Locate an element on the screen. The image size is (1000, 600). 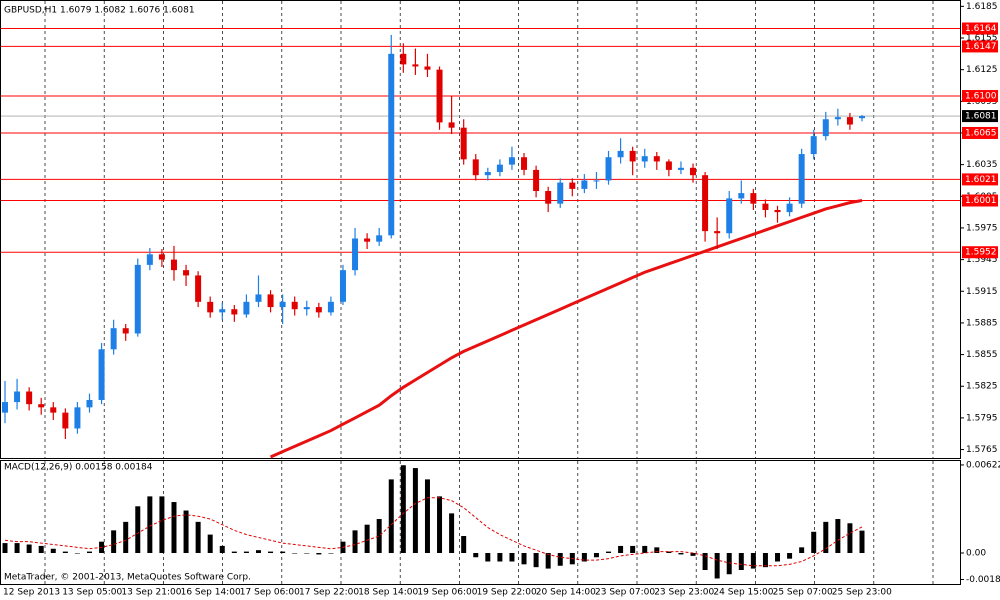
x-tick-label: 23 Sep 23:00 is located at coordinates (684, 593).